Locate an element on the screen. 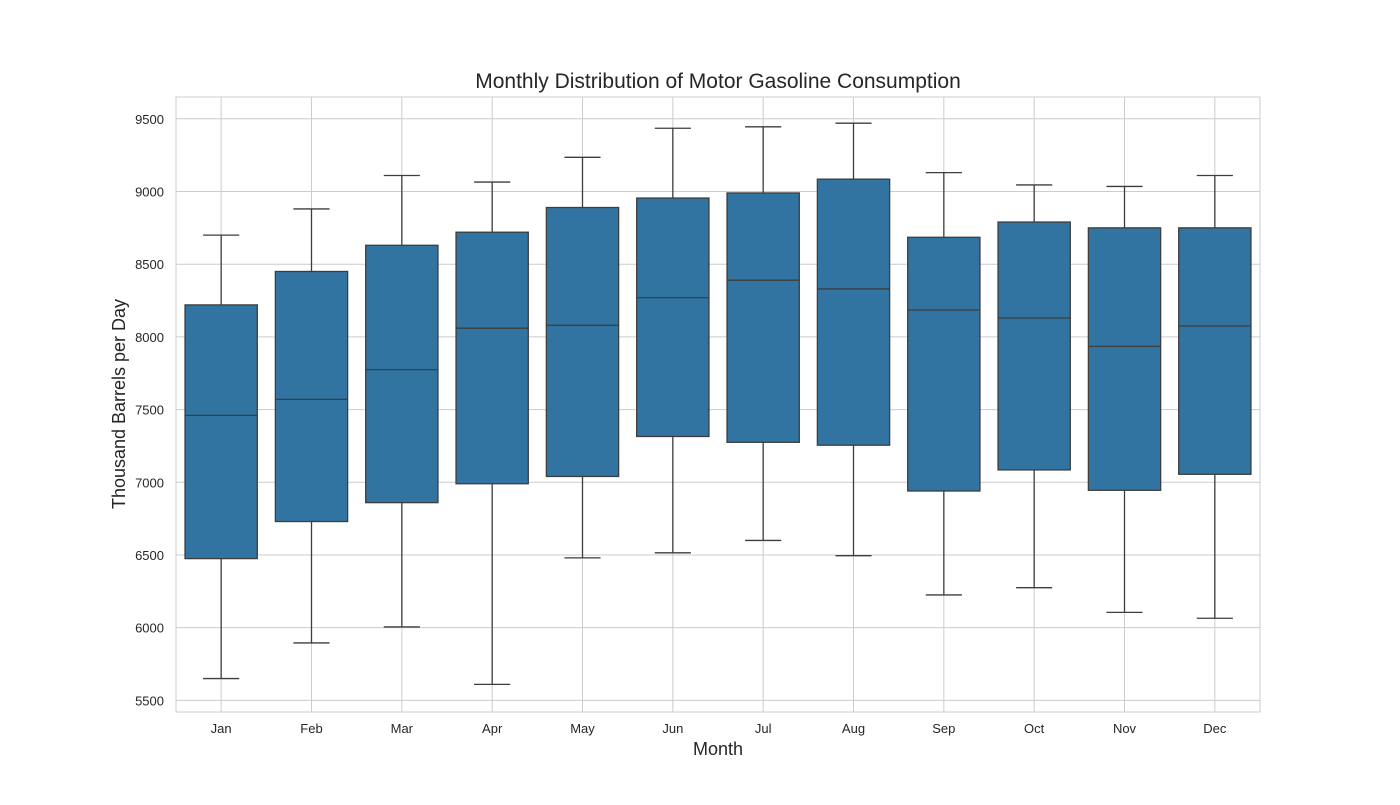 The height and width of the screenshot is (805, 1400). box-jul is located at coordinates (763, 334).